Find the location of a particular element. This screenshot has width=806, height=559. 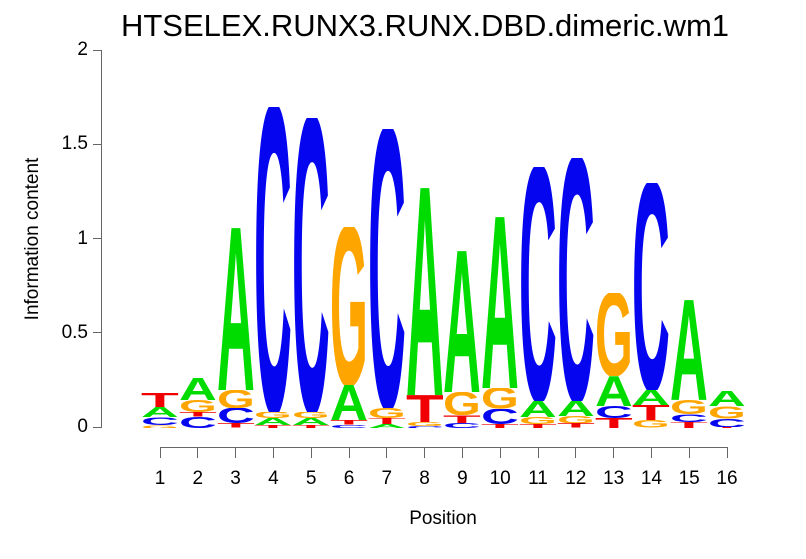

x-axis-tick-label: 5 is located at coordinates (311, 478).